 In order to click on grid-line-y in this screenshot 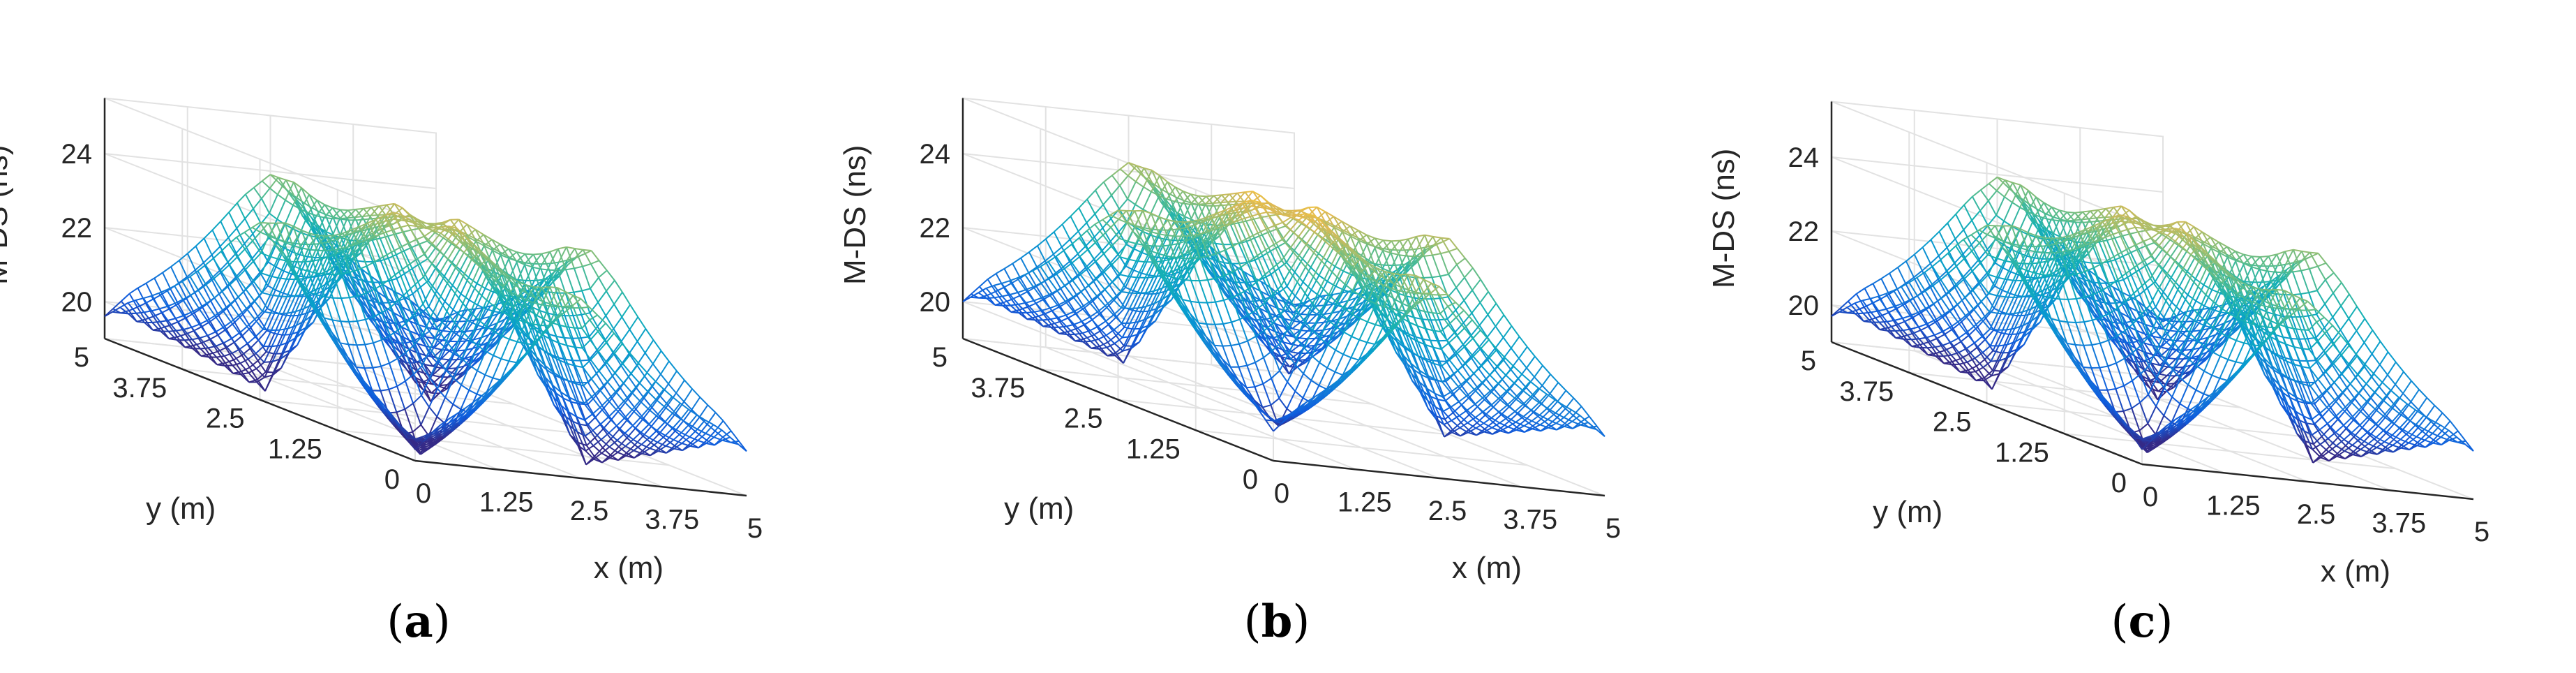, I will do `click(348, 386)`.